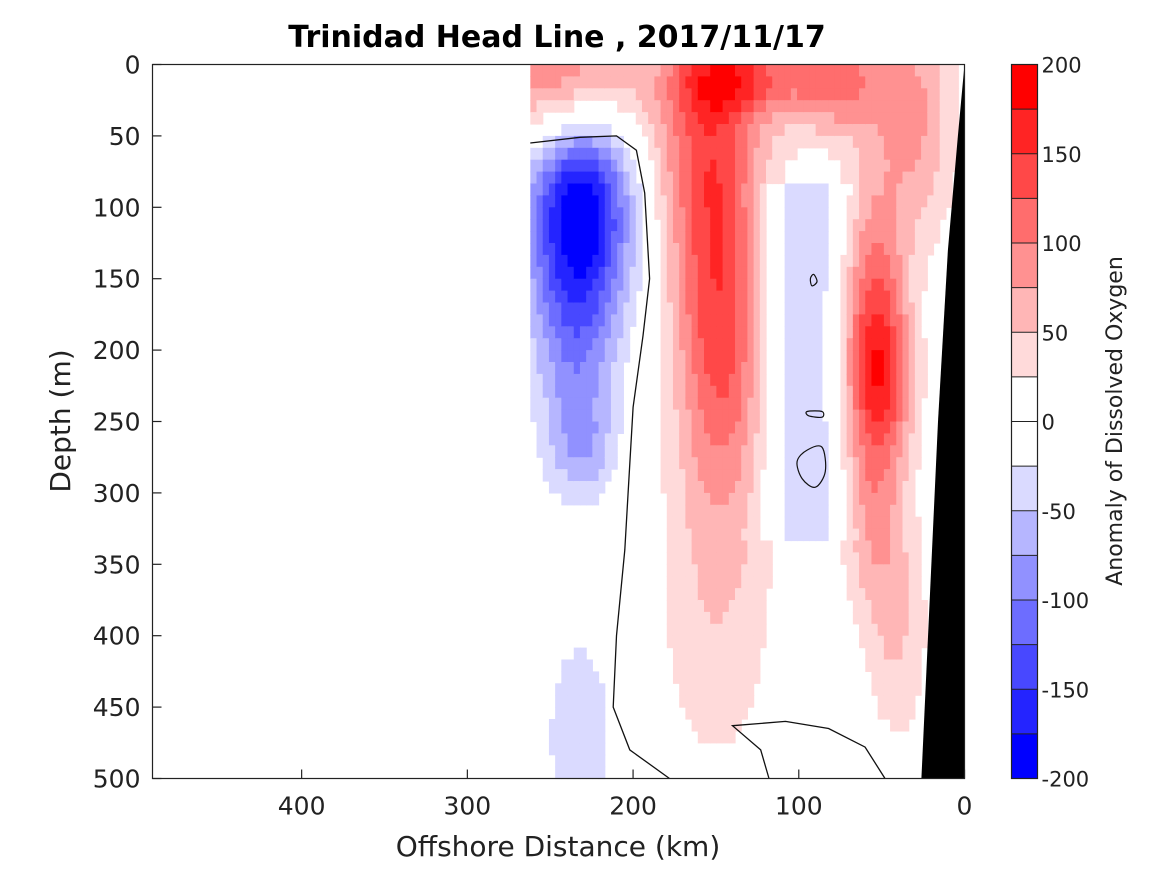 Image resolution: width=1167 pixels, height=875 pixels. I want to click on x-tick-label: 400, so click(302, 806).